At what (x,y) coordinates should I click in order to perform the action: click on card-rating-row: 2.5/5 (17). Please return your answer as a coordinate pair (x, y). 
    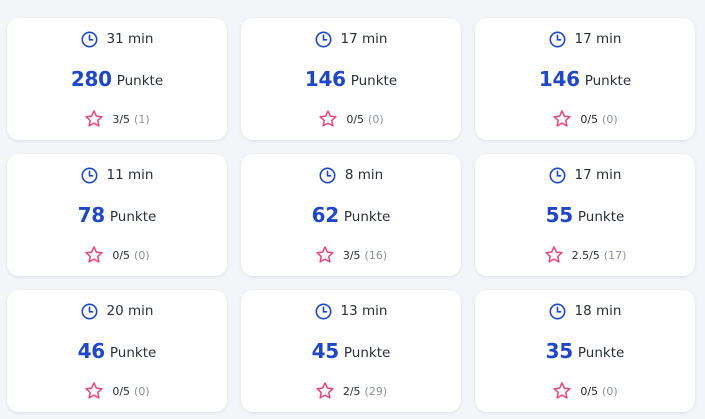
    Looking at the image, I should click on (585, 255).